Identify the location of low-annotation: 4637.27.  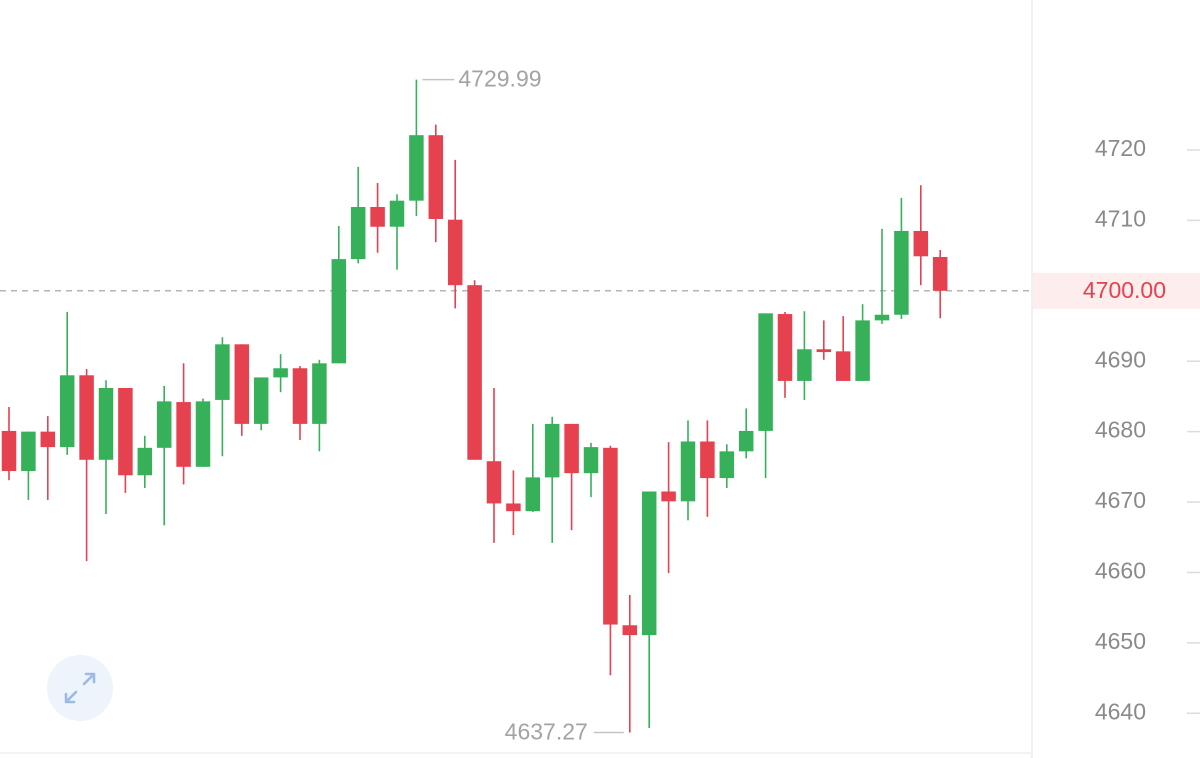
(546, 732).